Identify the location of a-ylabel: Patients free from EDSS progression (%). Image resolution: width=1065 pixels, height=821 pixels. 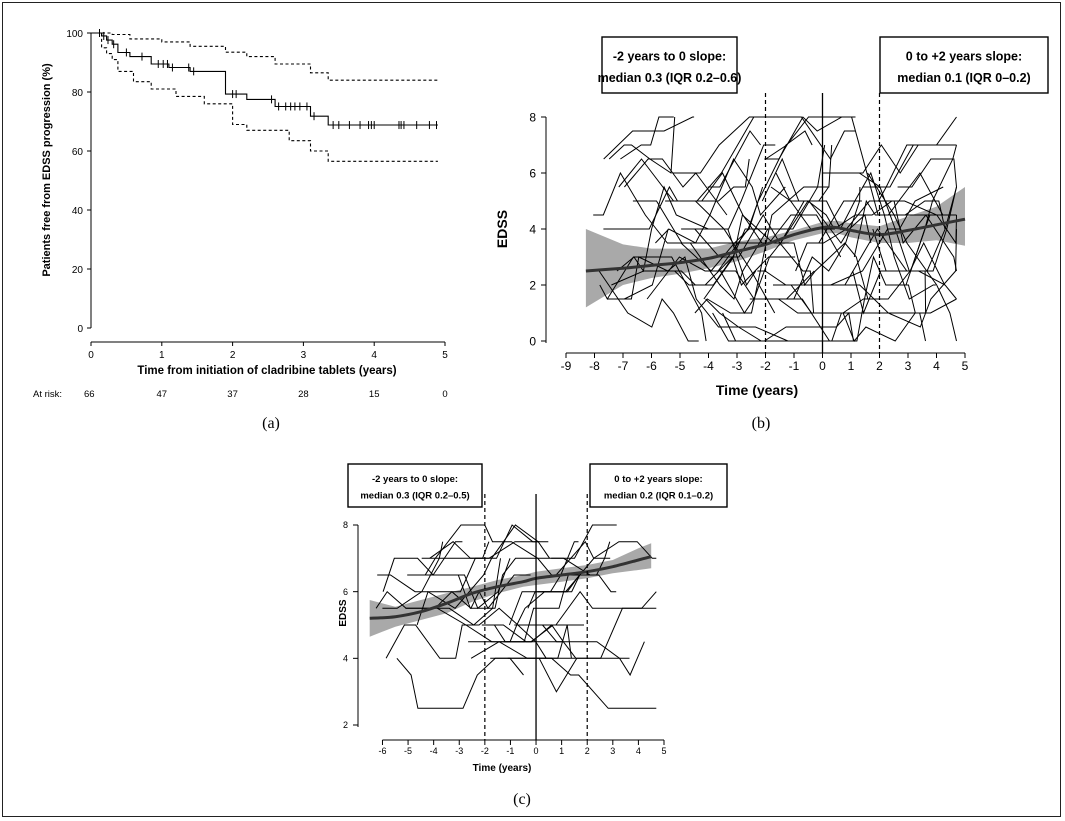
(47, 170).